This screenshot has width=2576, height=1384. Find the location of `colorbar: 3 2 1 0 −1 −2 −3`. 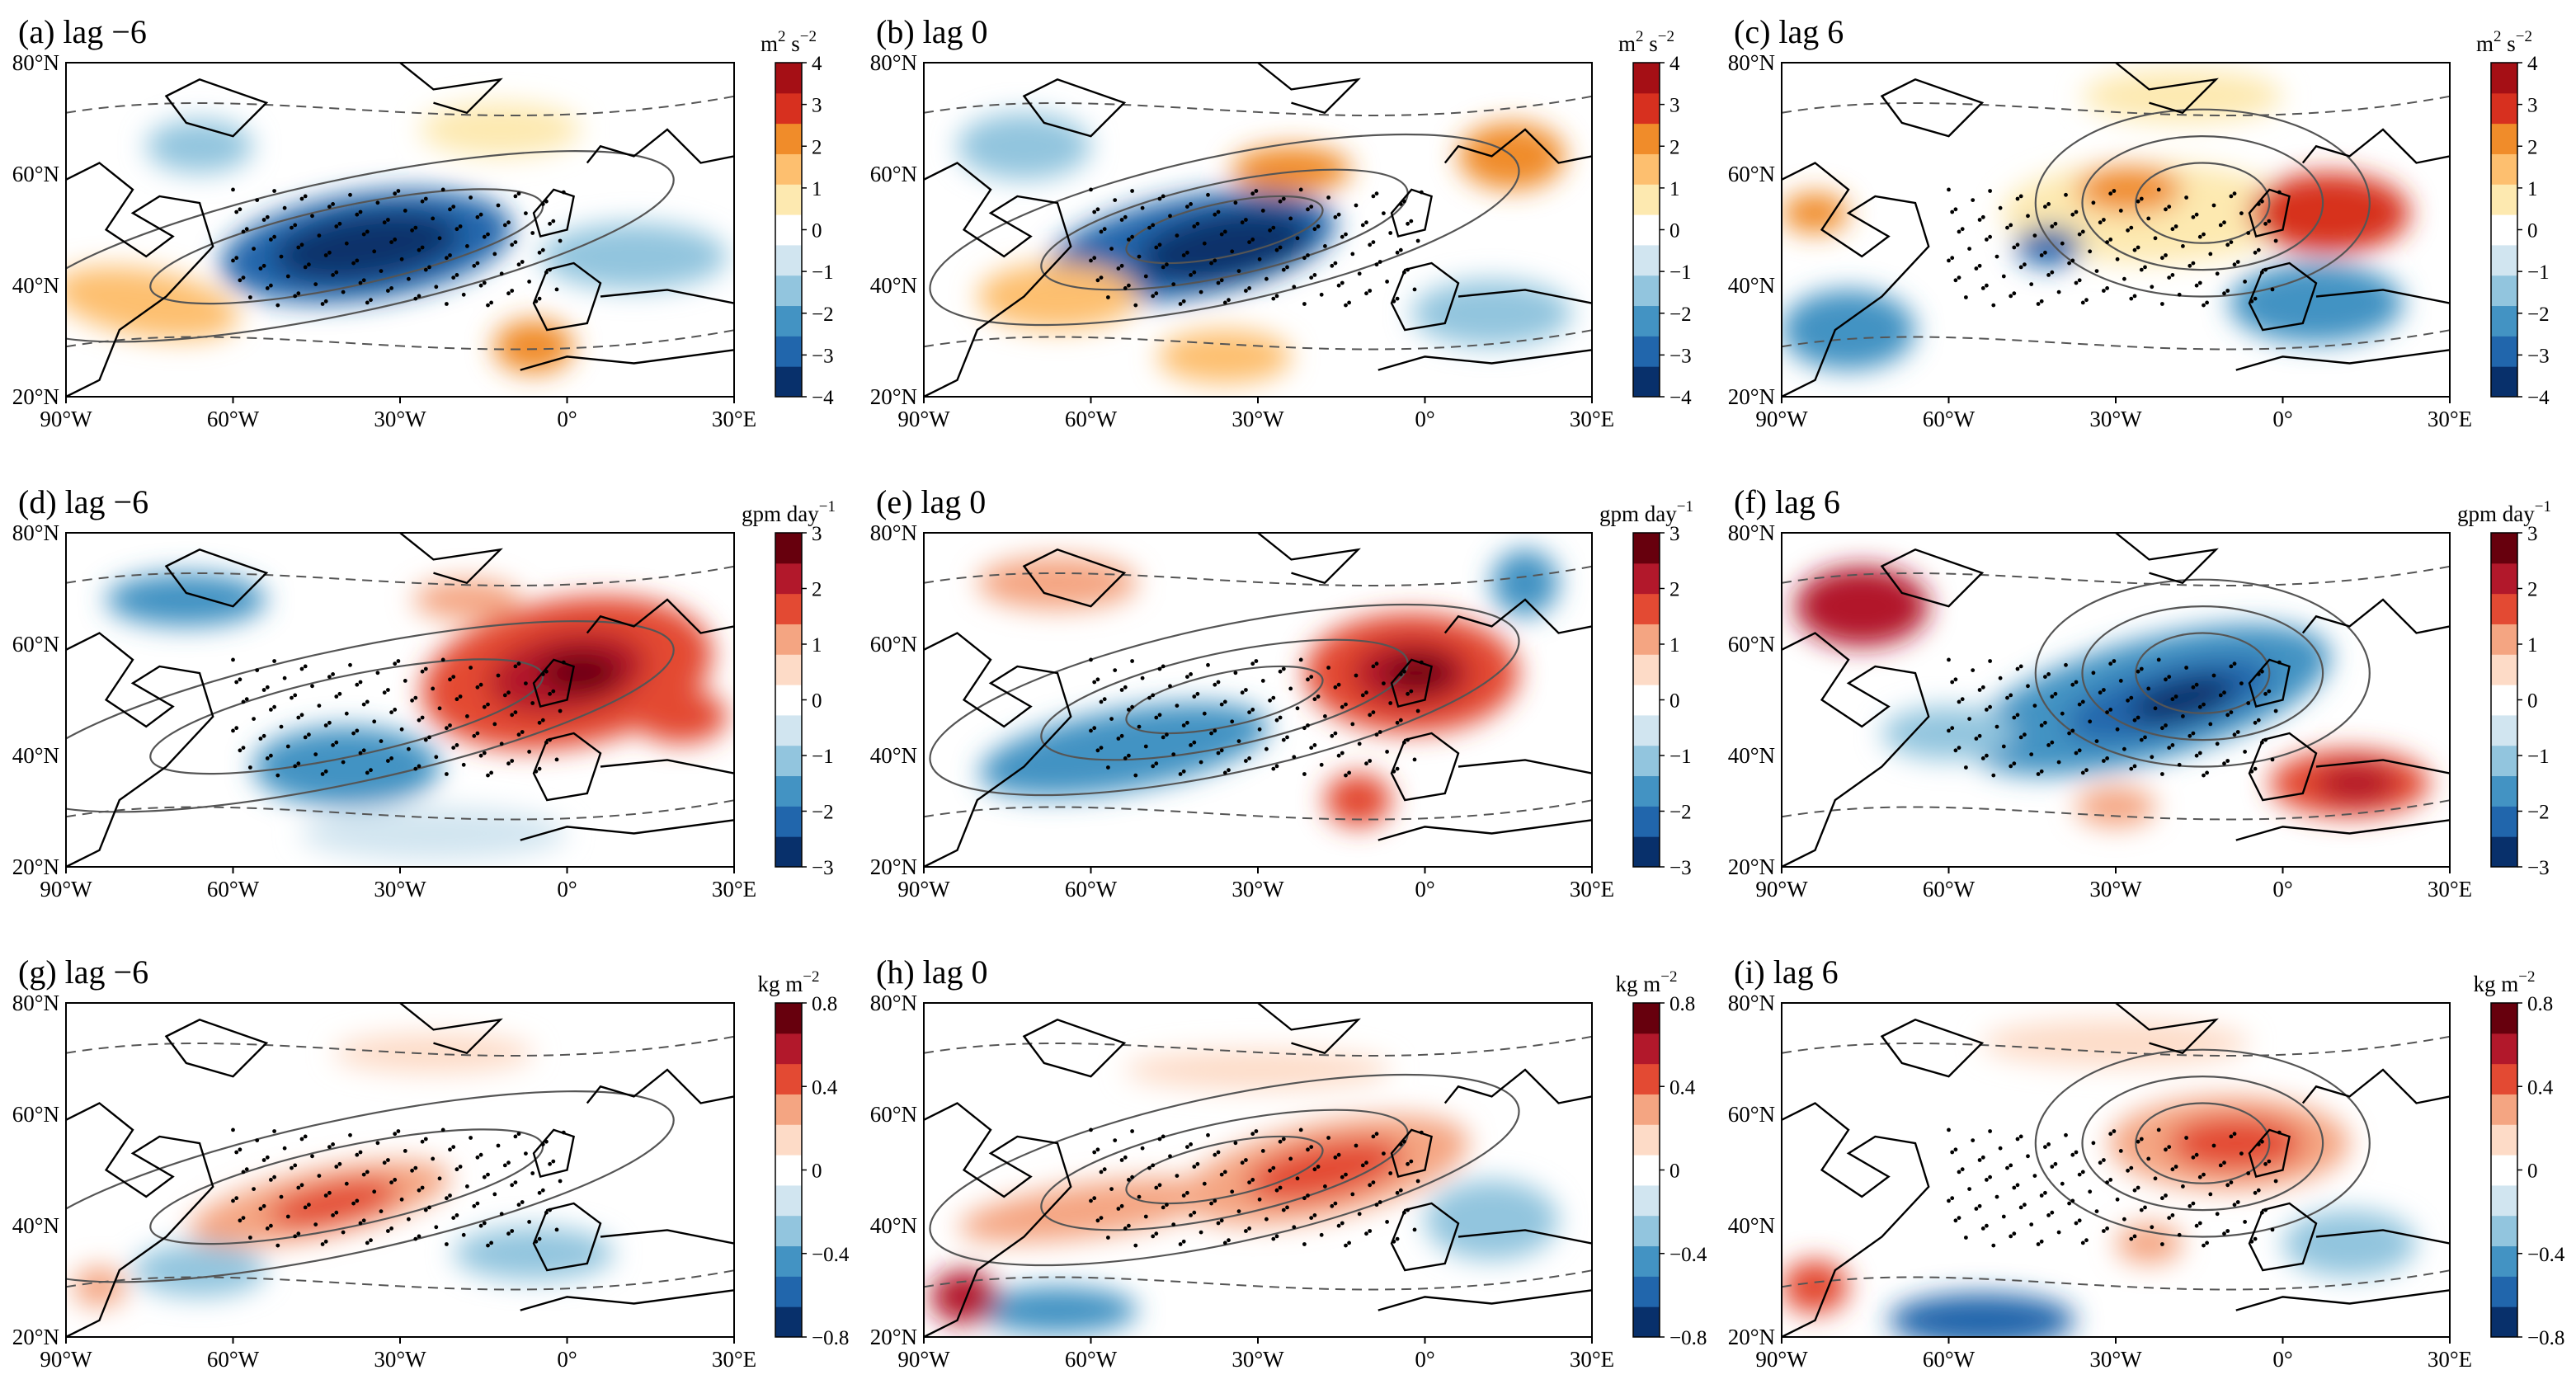

colorbar: 3 2 1 0 −1 −2 −3 is located at coordinates (804, 701).